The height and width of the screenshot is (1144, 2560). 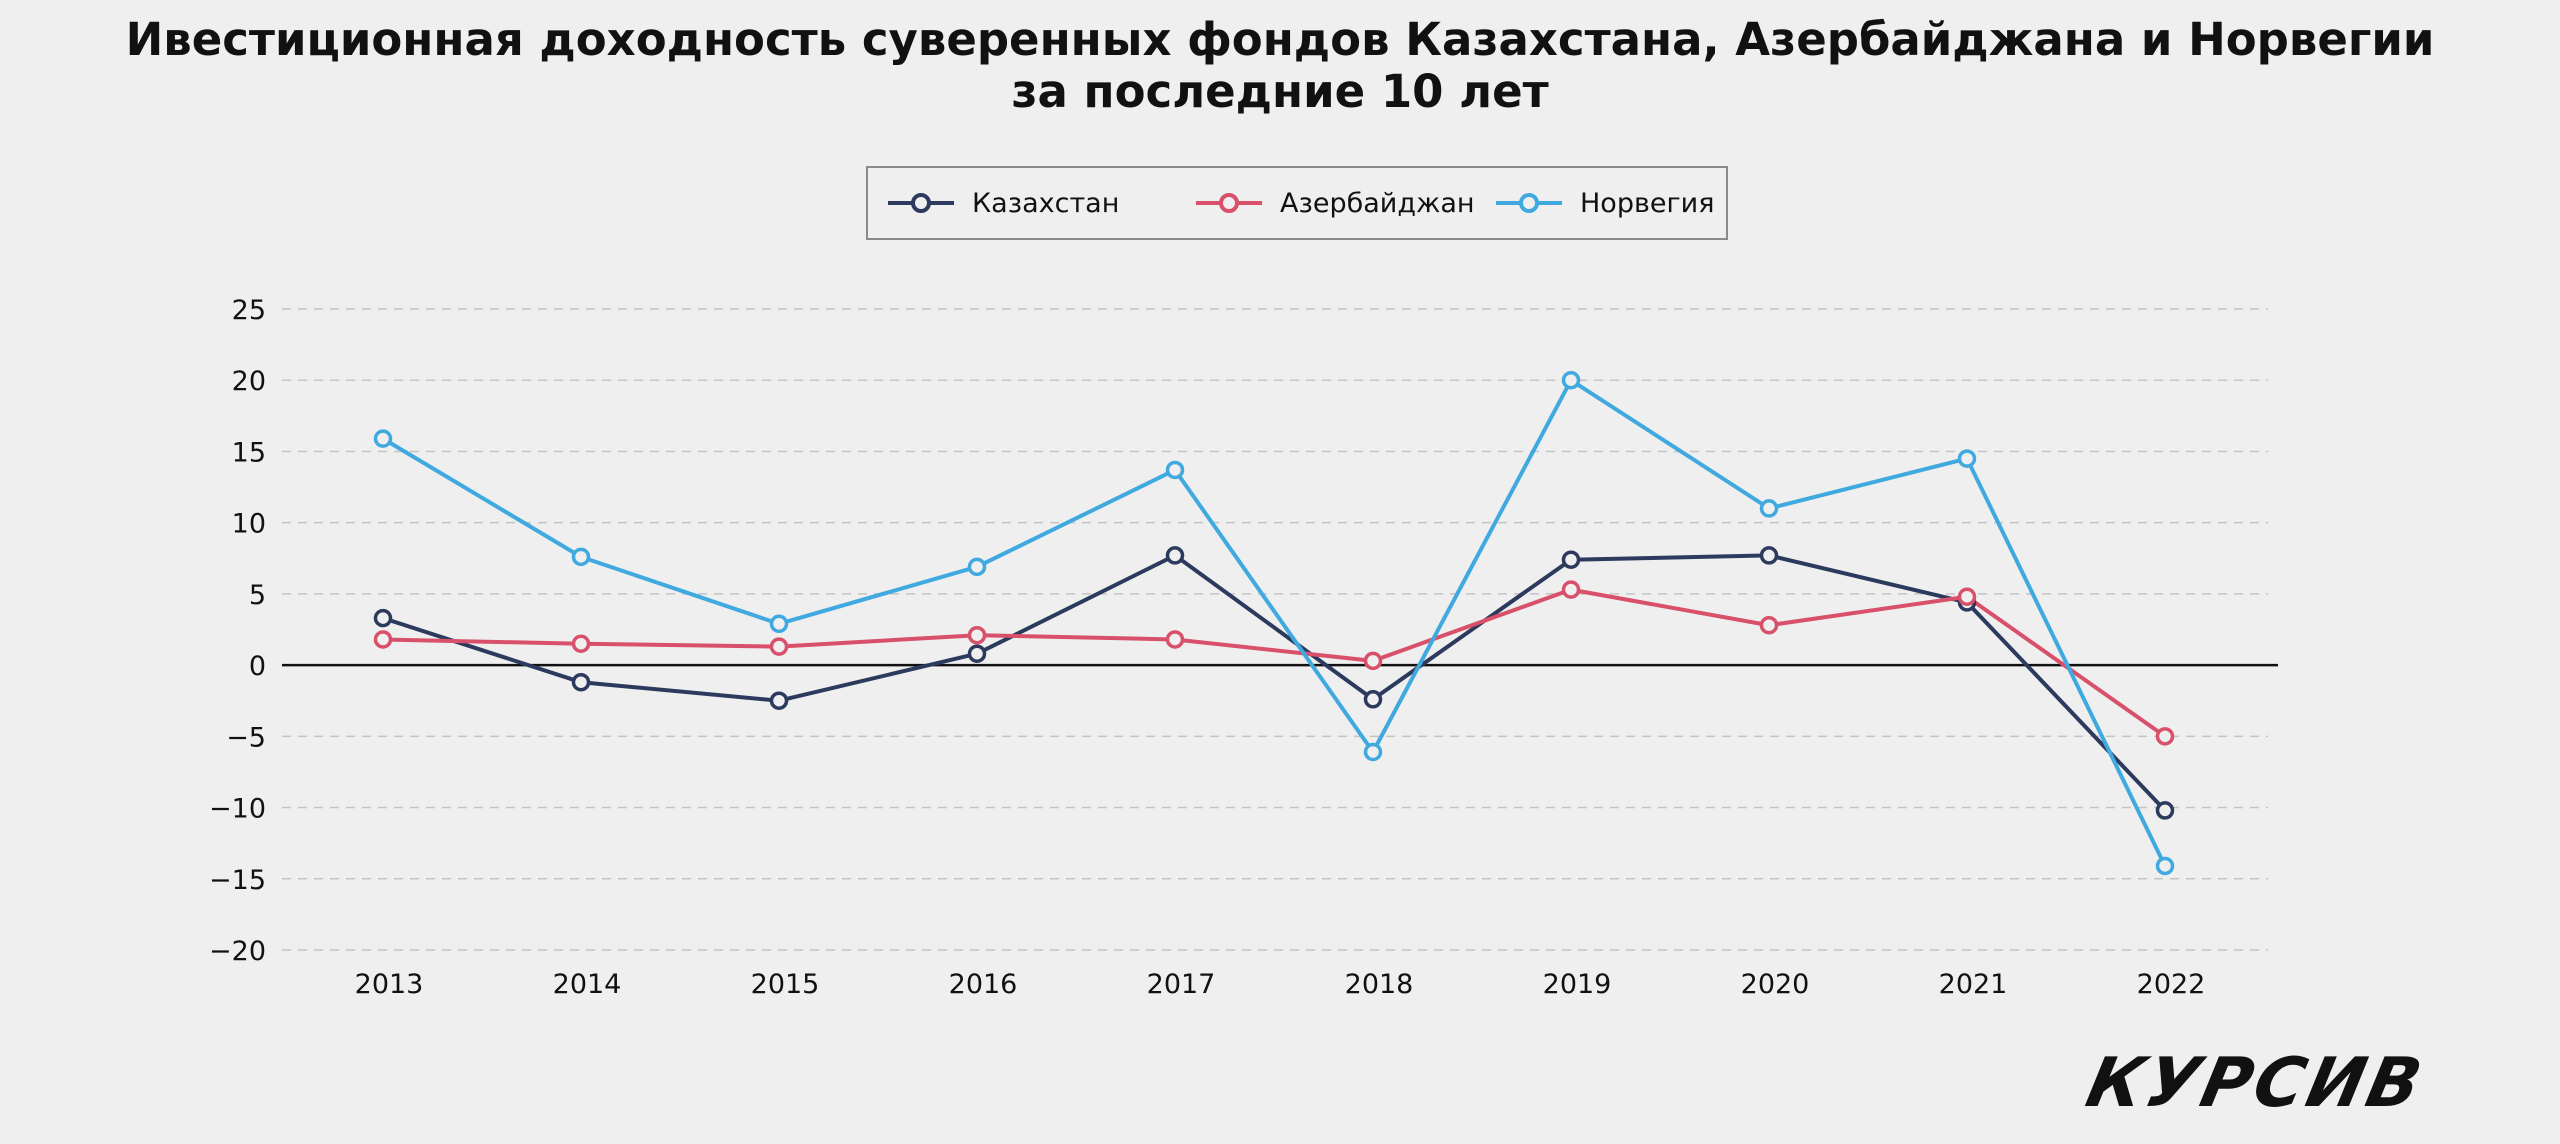 I want to click on legend-item-norway: Норвегия, so click(x=1604, y=203).